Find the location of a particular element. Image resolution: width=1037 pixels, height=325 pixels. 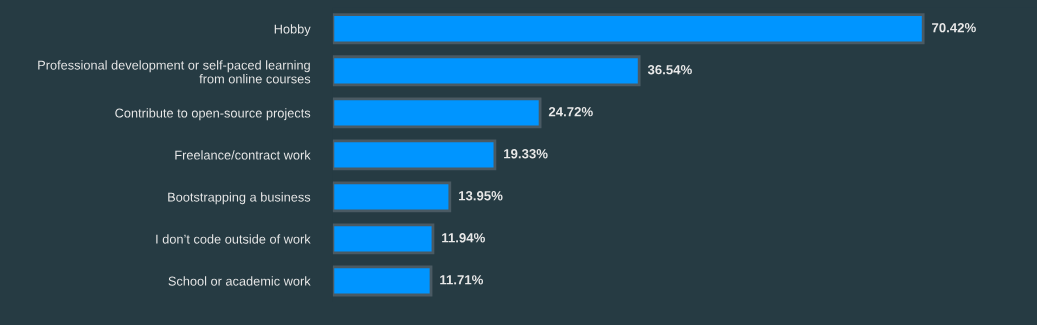

y-tick-label: Bootstrapping a business is located at coordinates (239, 198).